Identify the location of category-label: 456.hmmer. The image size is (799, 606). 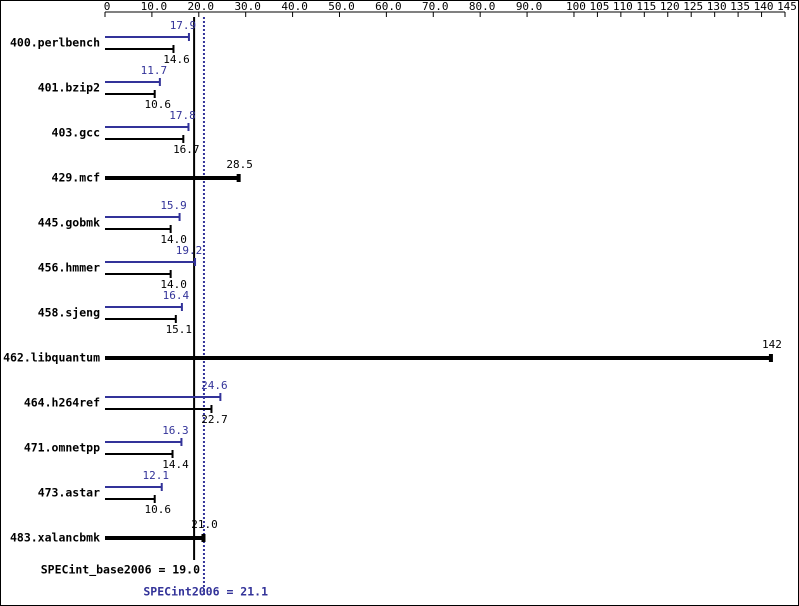
(69, 268).